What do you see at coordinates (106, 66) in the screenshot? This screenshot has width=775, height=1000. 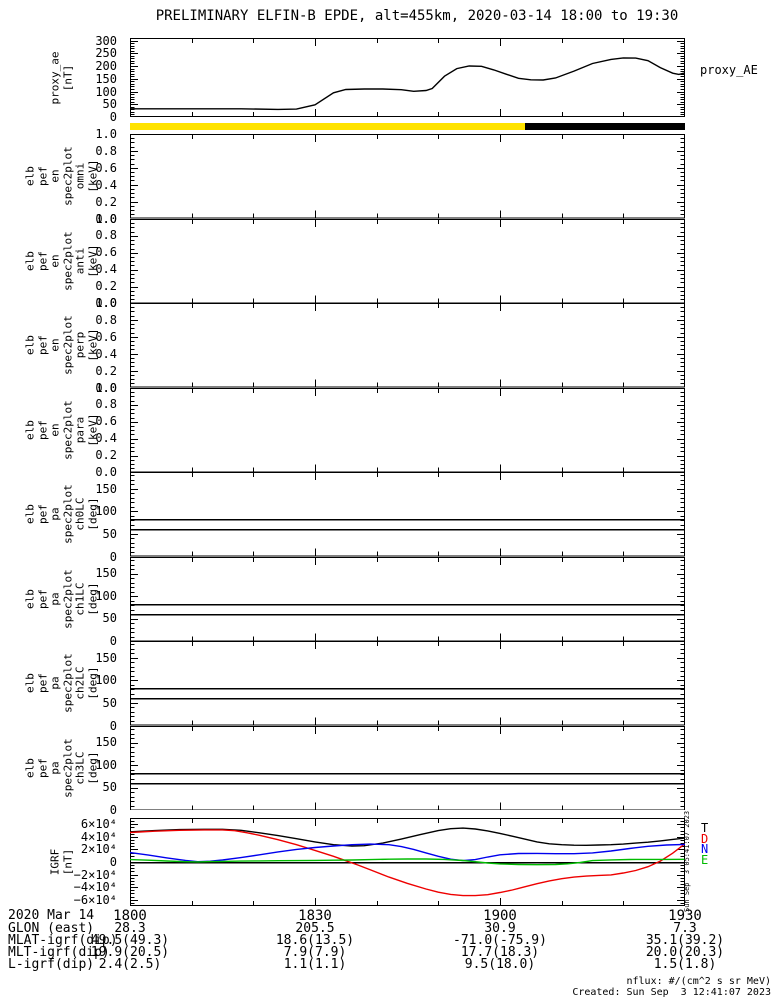 I see `y-tick-label: 200` at bounding box center [106, 66].